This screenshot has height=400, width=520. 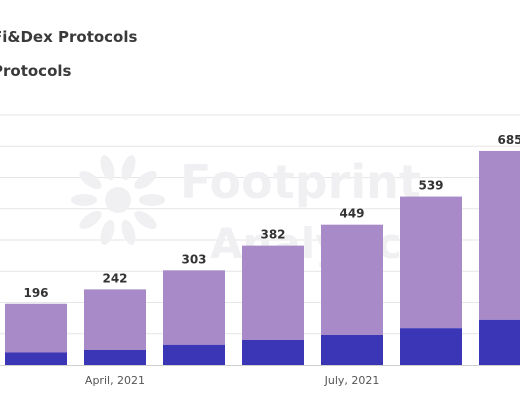 I want to click on bar-total-label: 242, so click(x=114, y=278).